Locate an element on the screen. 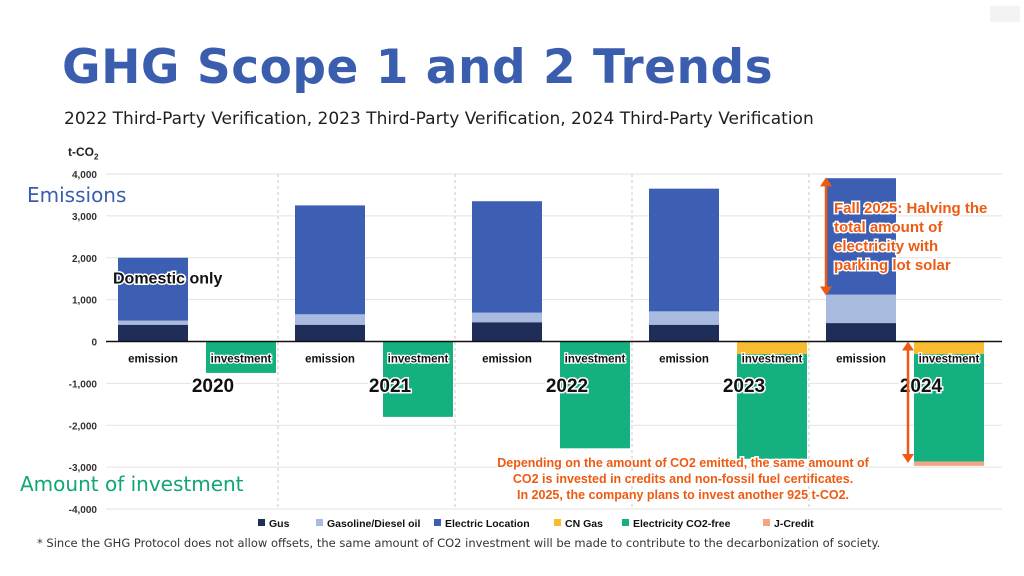 The image size is (1024, 576). investment-arrow-head-bottom is located at coordinates (908, 458).